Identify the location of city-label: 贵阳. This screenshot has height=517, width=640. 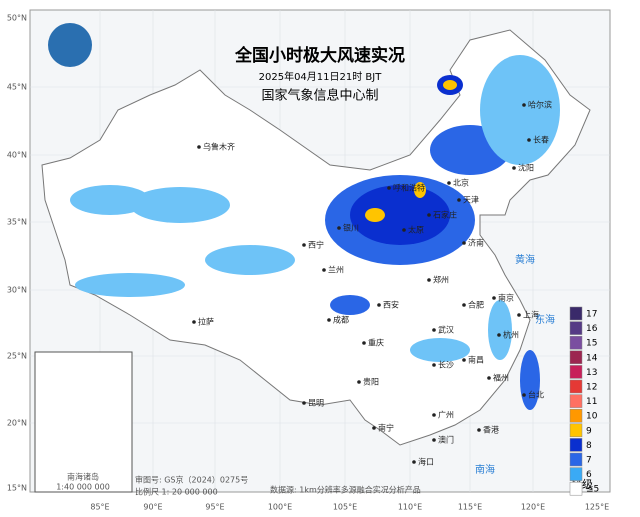
(371, 382).